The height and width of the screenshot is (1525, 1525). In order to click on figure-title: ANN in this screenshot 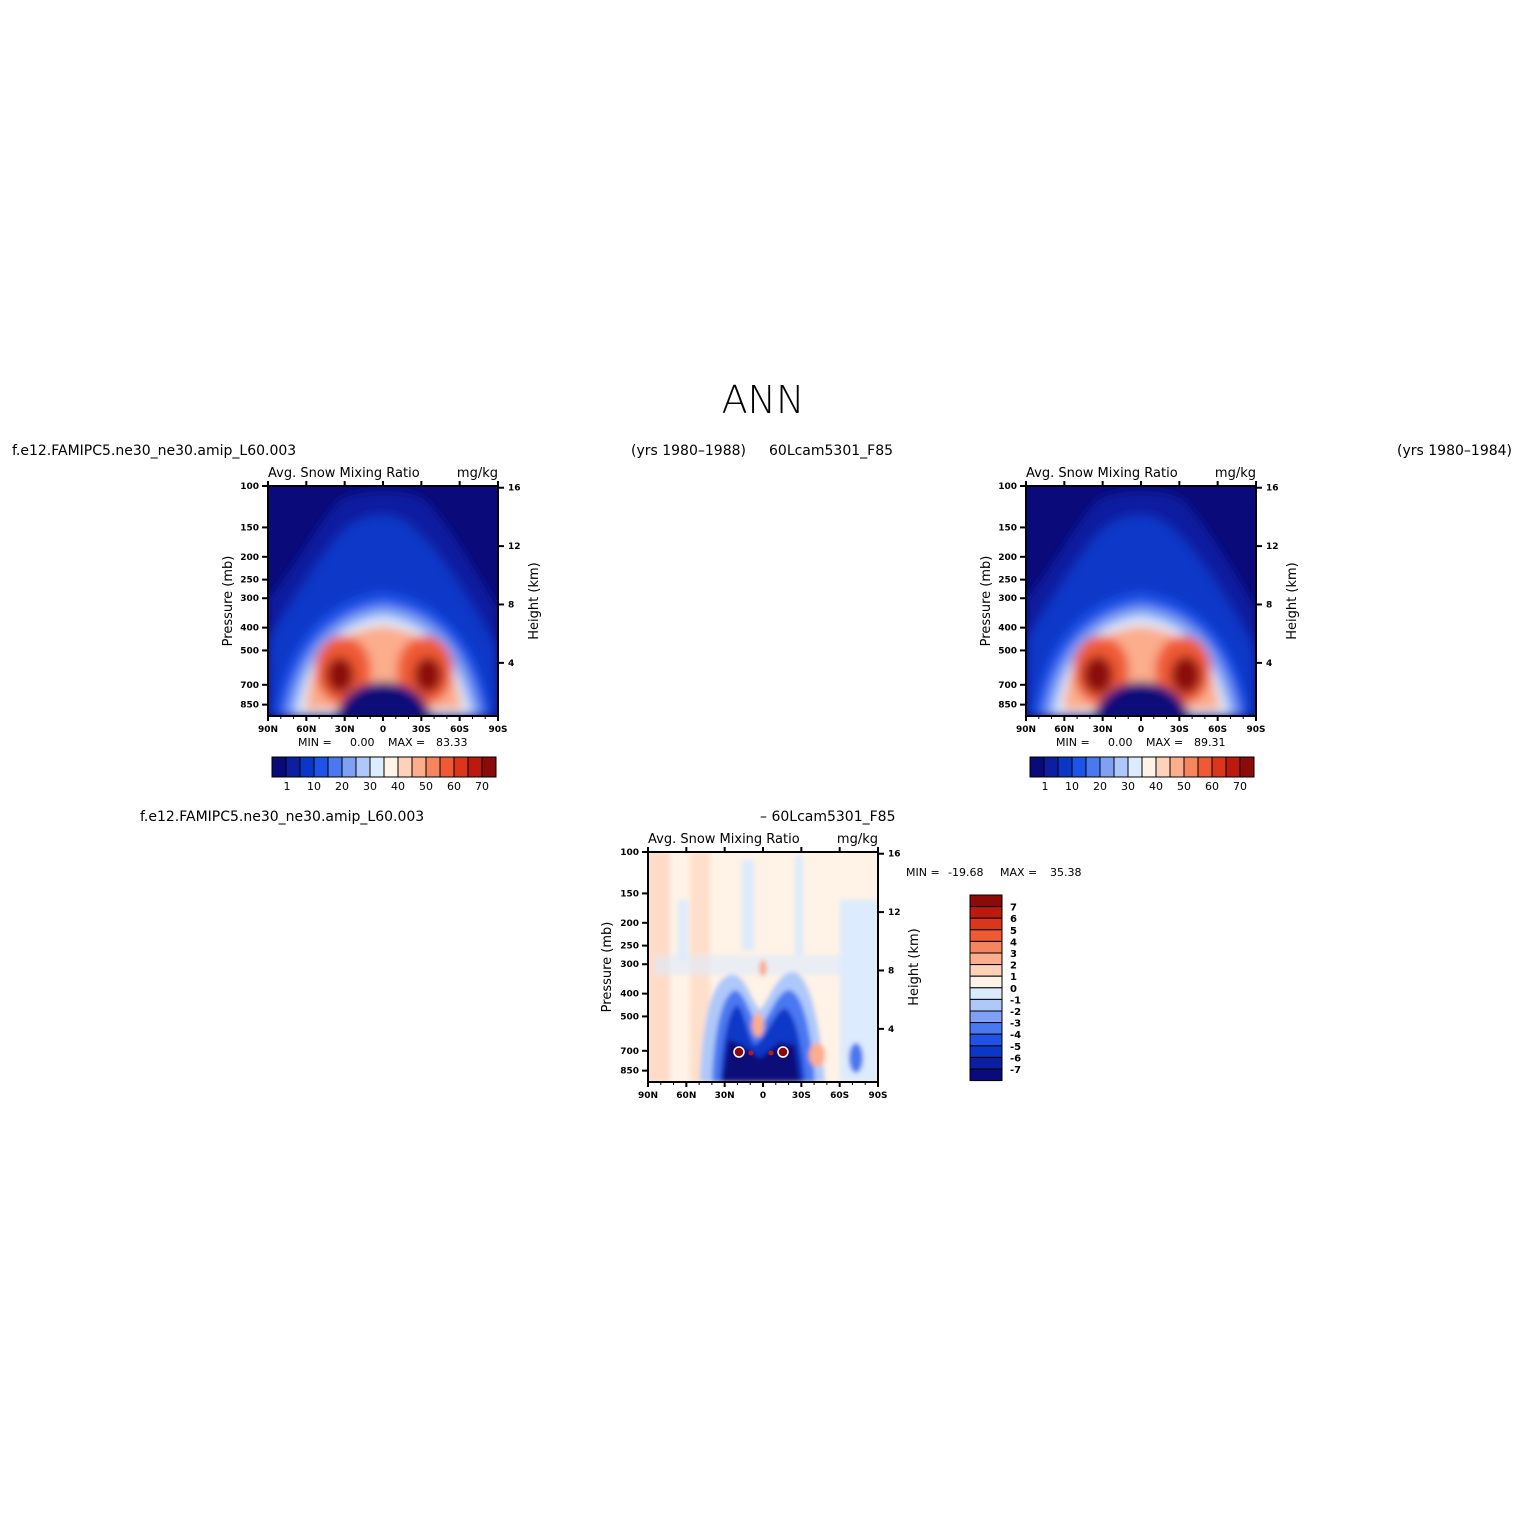, I will do `click(763, 400)`.